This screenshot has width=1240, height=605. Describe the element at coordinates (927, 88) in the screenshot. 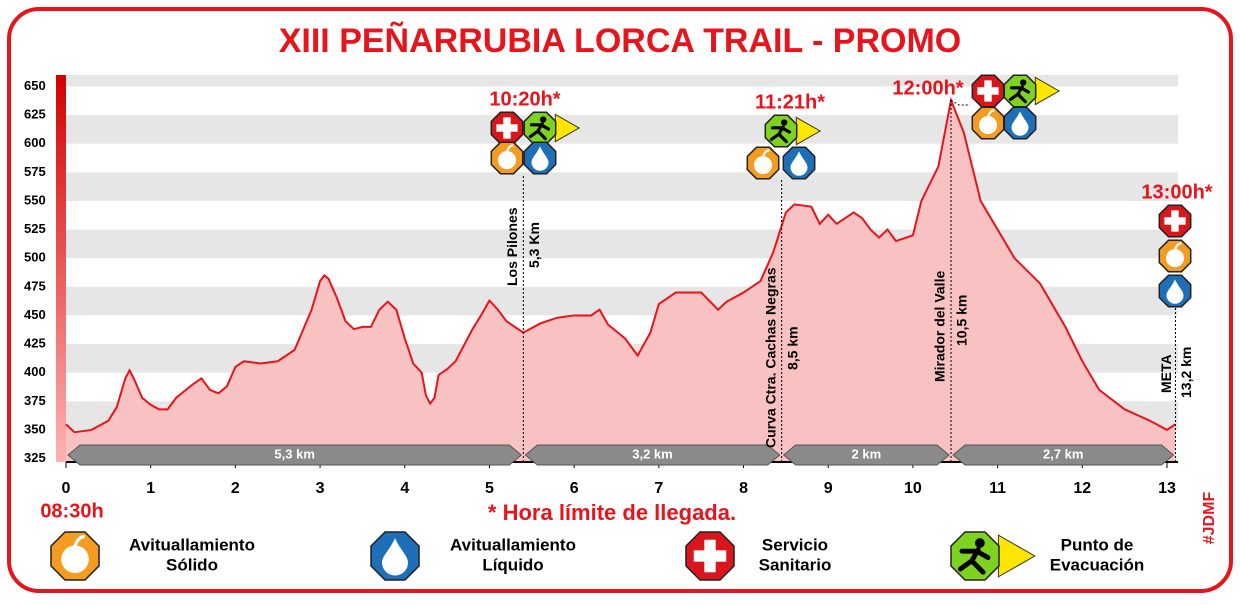

I see `checkpoint-time: 12:00h*` at that location.